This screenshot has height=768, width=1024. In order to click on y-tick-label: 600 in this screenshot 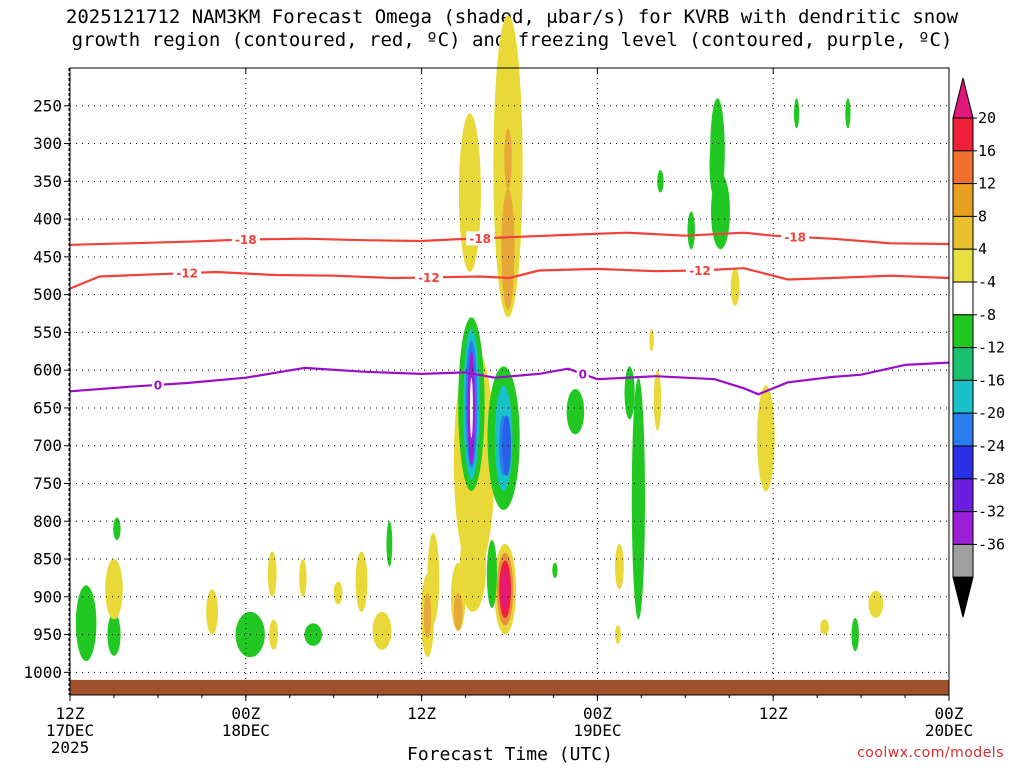, I will do `click(47, 370)`.